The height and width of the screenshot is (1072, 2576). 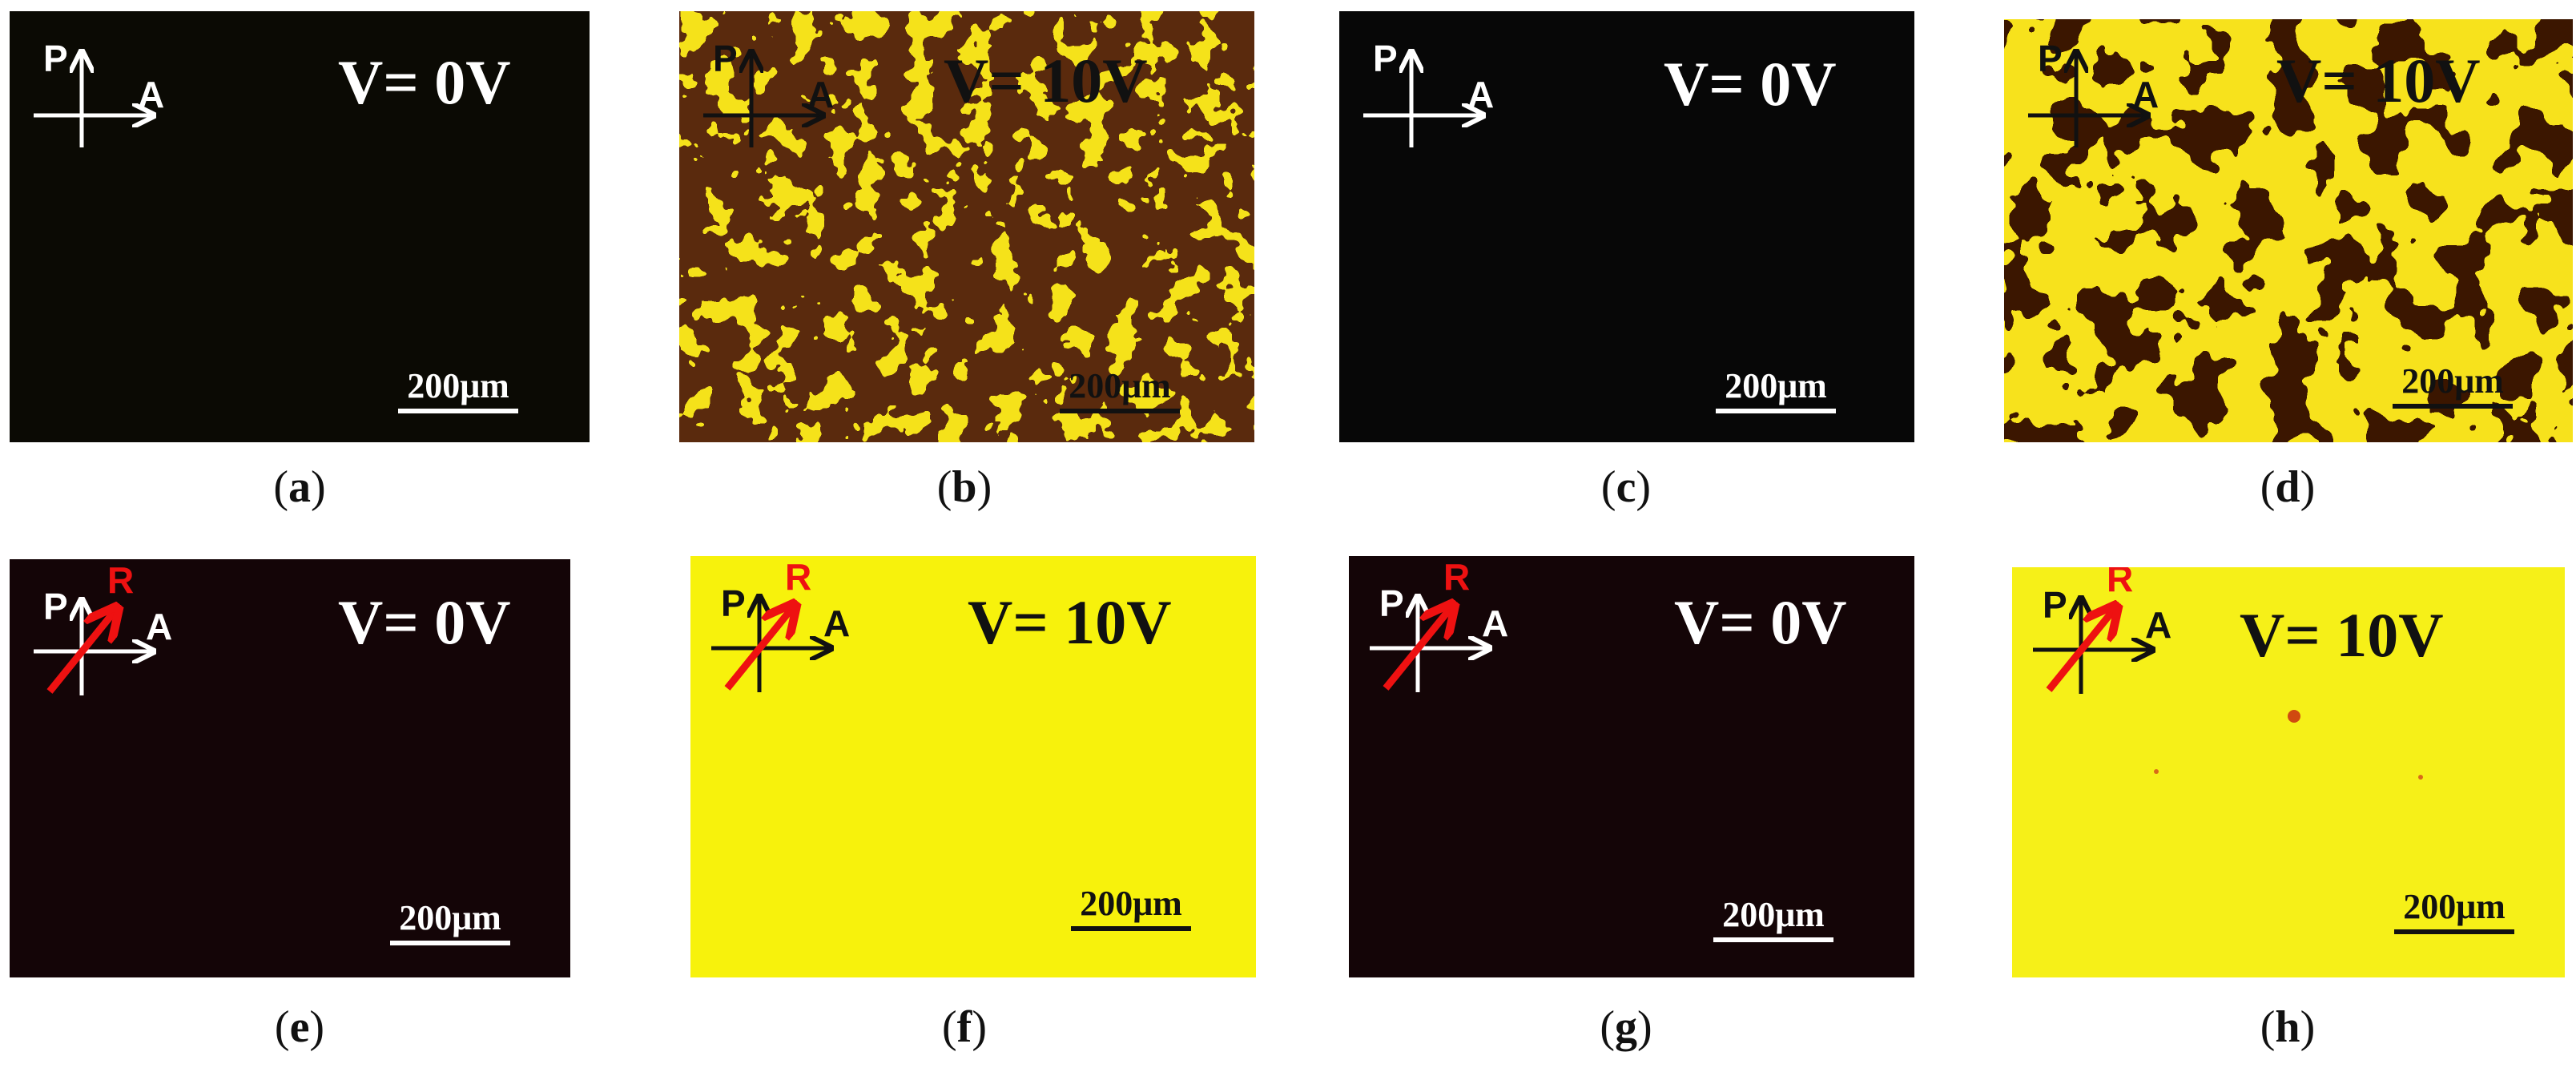 What do you see at coordinates (973, 766) in the screenshot?
I see `micrograph-f: P A R V= 10V 200μm` at bounding box center [973, 766].